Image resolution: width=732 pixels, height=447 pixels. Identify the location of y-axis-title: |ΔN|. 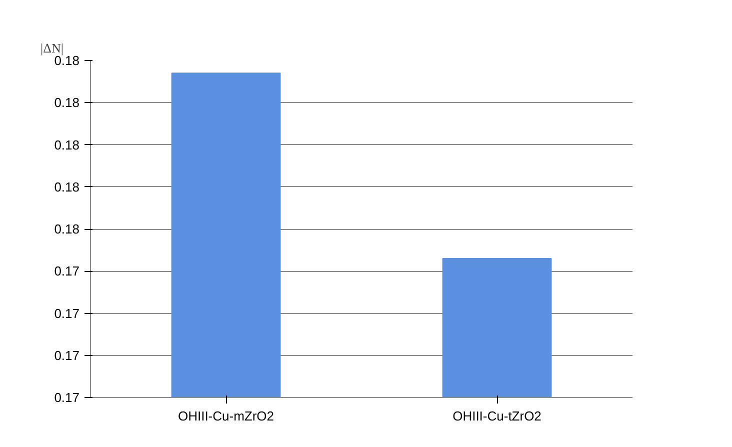
(52, 48).